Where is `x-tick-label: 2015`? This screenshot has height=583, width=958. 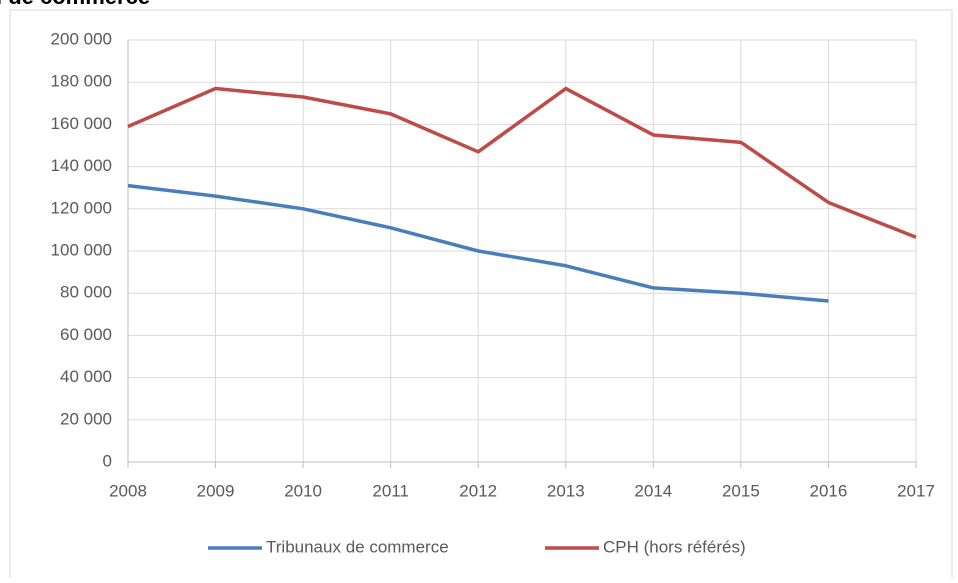
x-tick-label: 2015 is located at coordinates (741, 490).